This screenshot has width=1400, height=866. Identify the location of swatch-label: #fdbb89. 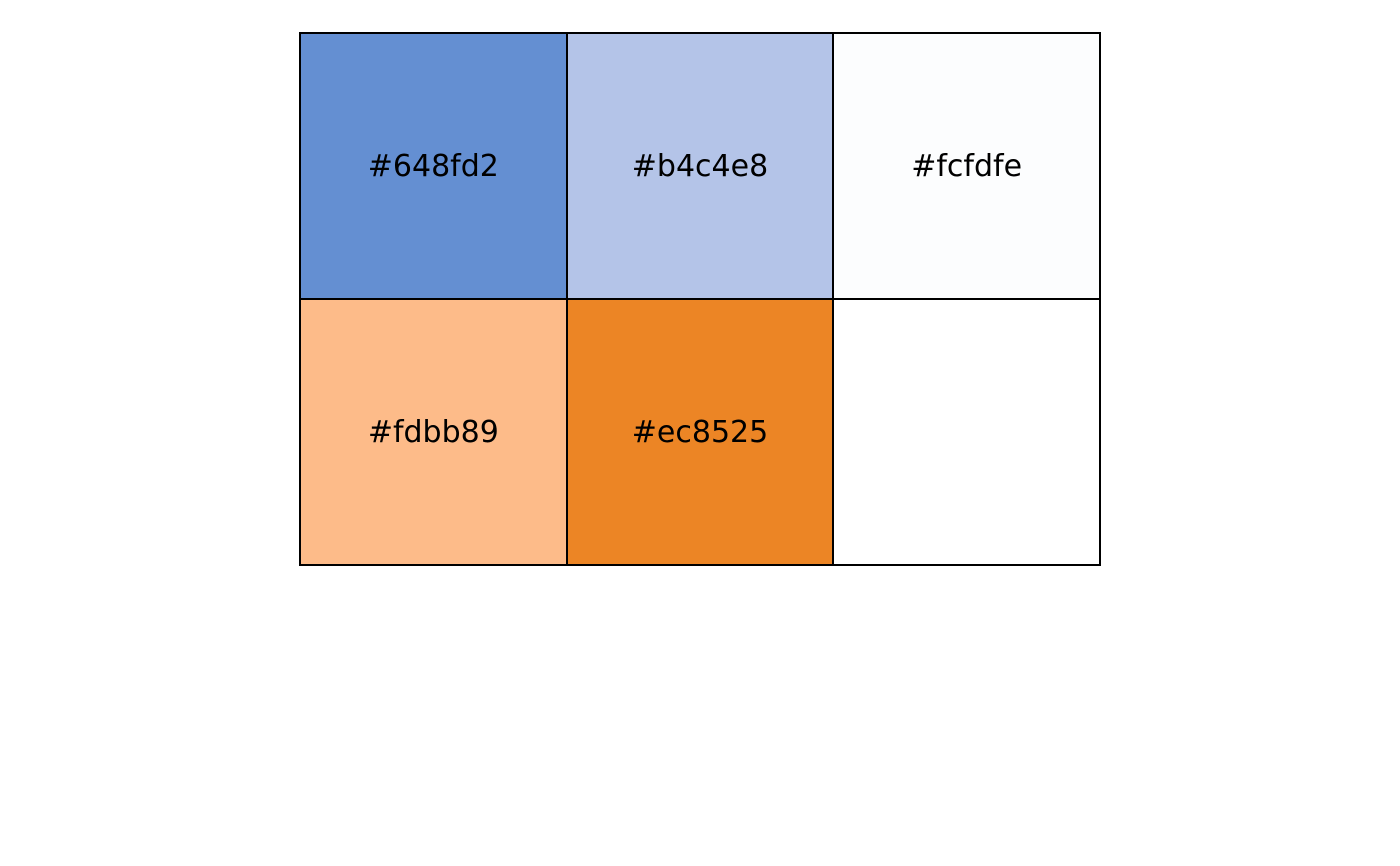
(433, 432).